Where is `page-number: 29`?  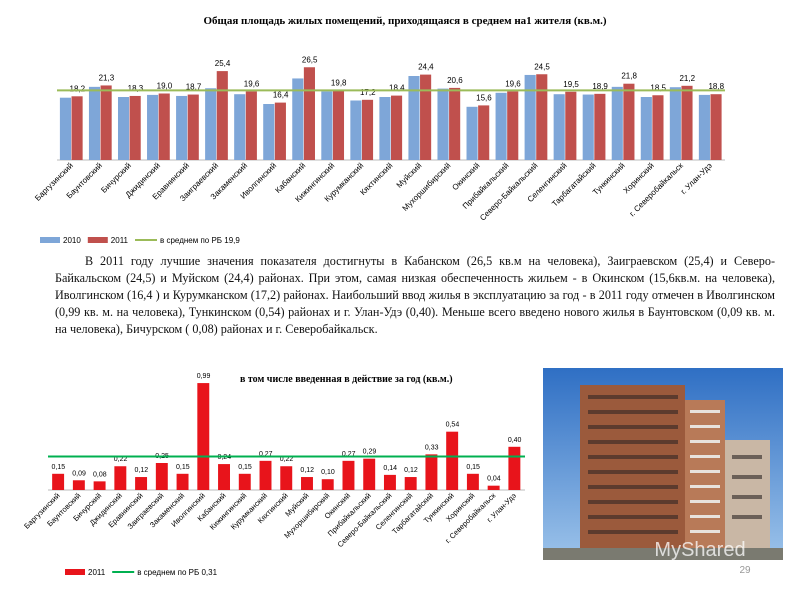 page-number: 29 is located at coordinates (745, 570).